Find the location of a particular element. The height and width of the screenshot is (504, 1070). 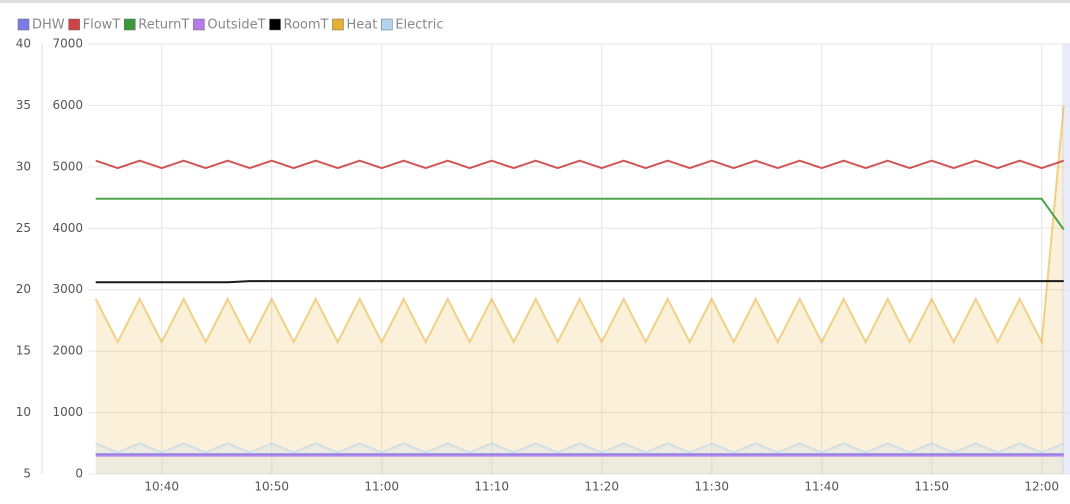

x-tick-label: 11:40 is located at coordinates (821, 487).